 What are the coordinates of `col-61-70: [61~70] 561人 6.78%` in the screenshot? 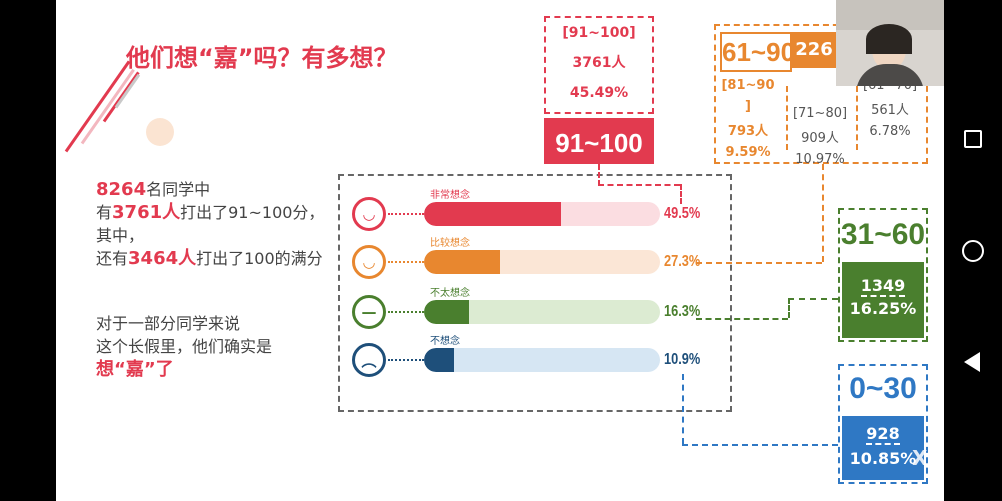 It's located at (890, 108).